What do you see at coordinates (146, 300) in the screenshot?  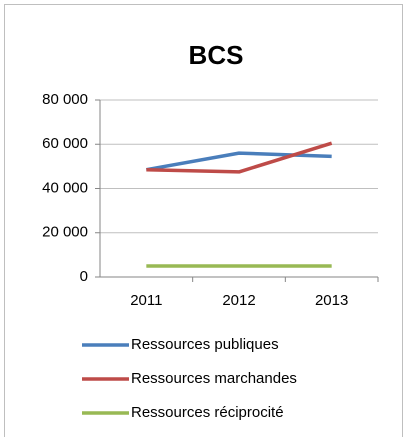 I see `x-tick-label: 2011` at bounding box center [146, 300].